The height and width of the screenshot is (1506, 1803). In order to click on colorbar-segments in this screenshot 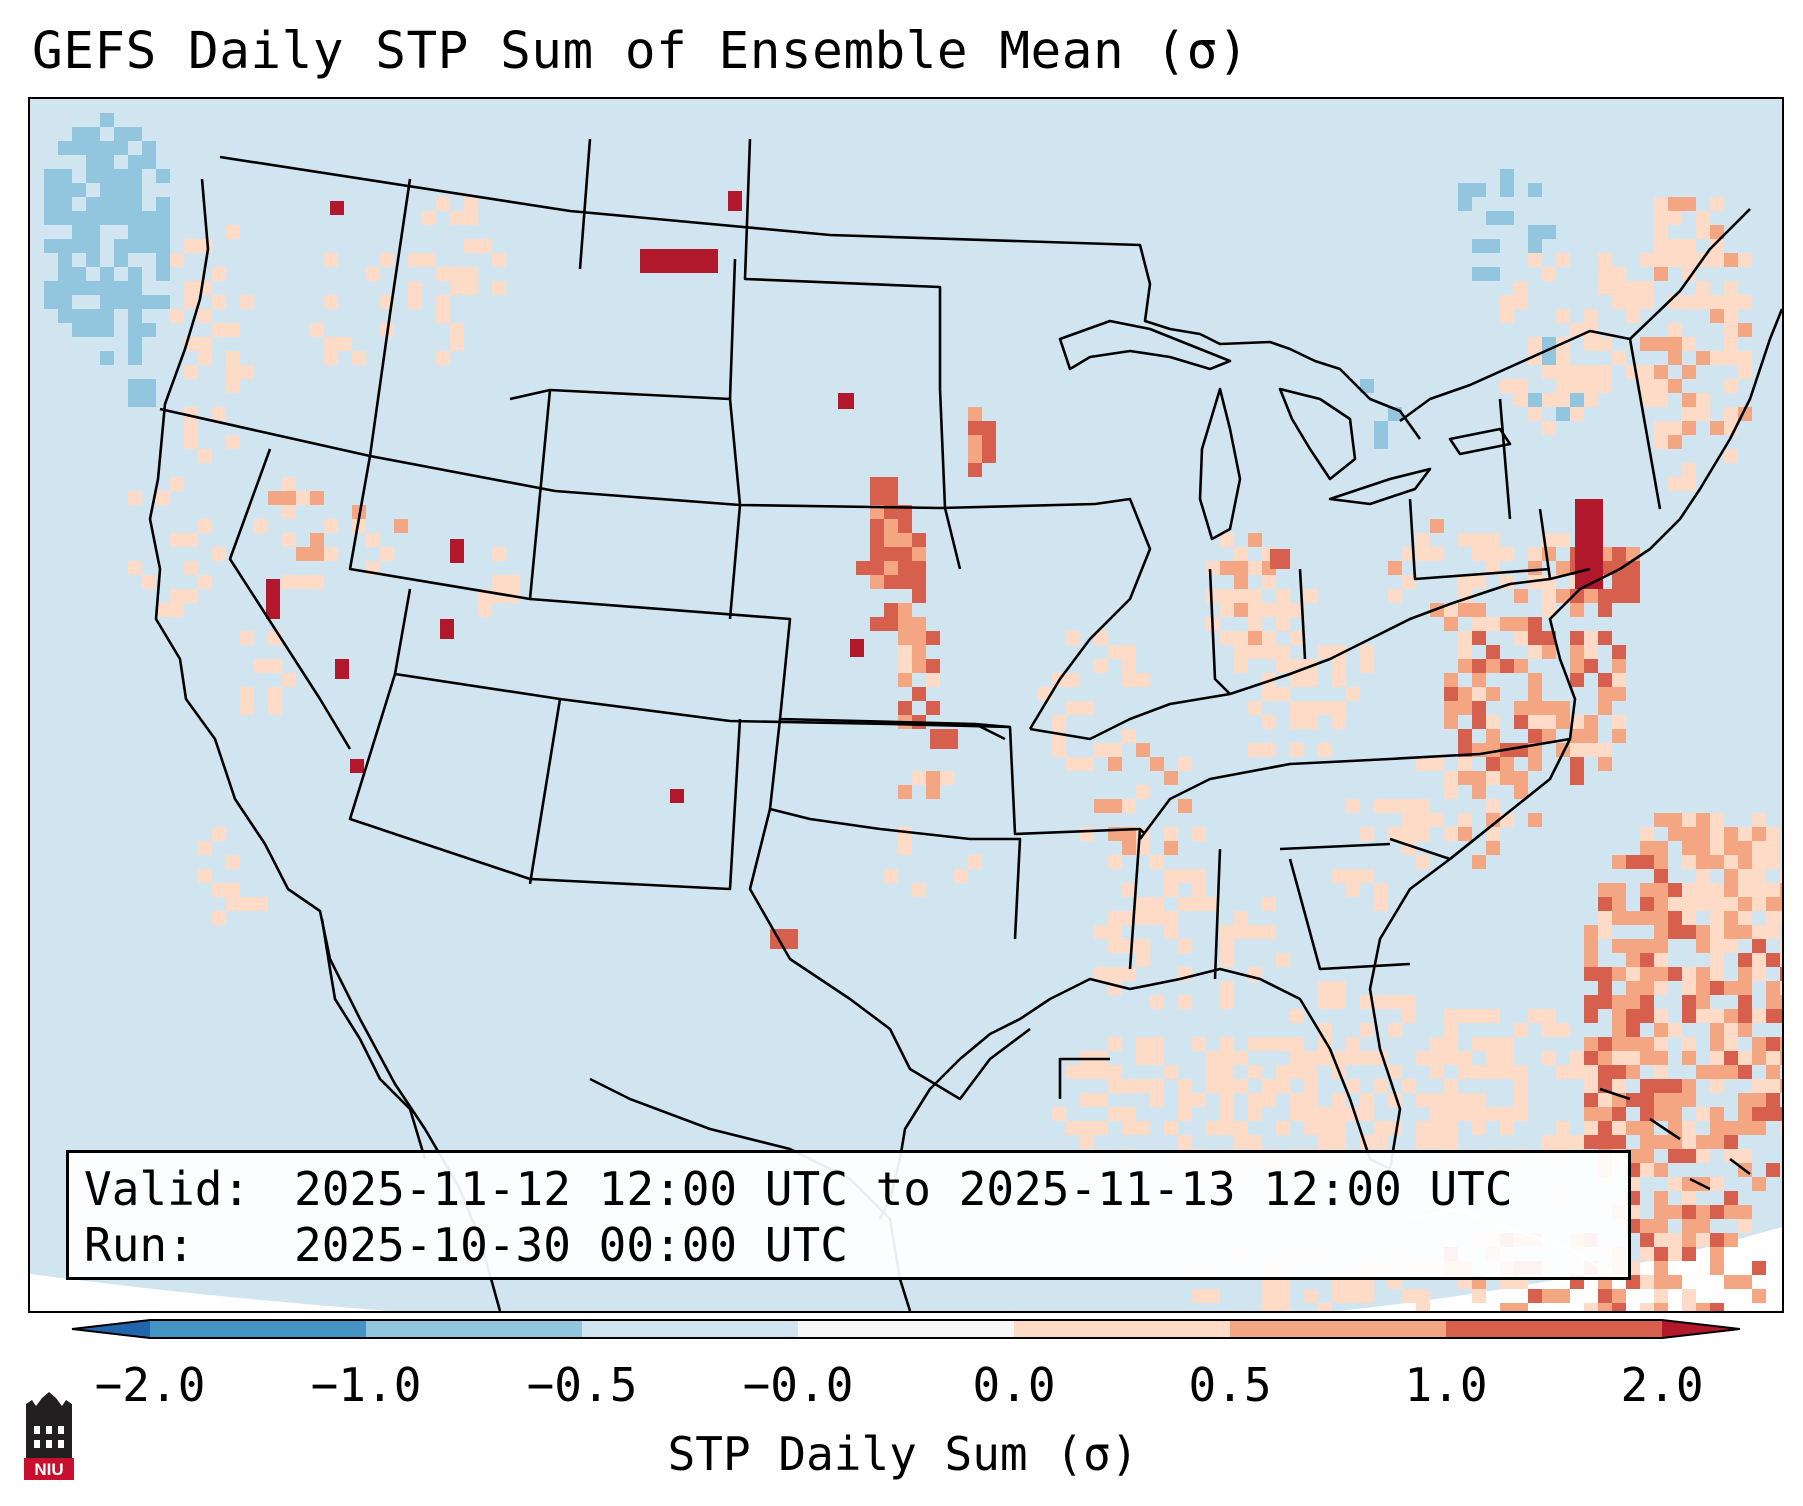, I will do `click(905, 1329)`.